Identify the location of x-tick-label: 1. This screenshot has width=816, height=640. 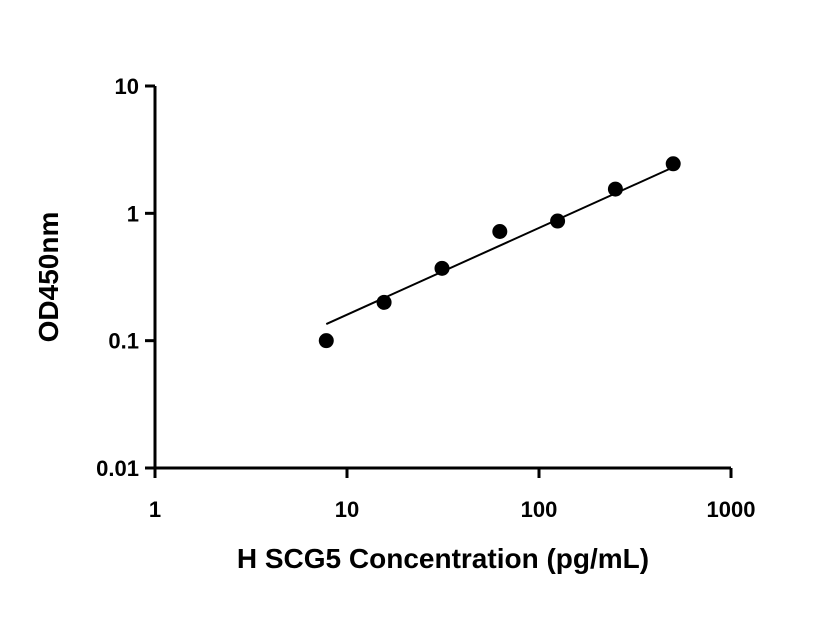
(155, 509).